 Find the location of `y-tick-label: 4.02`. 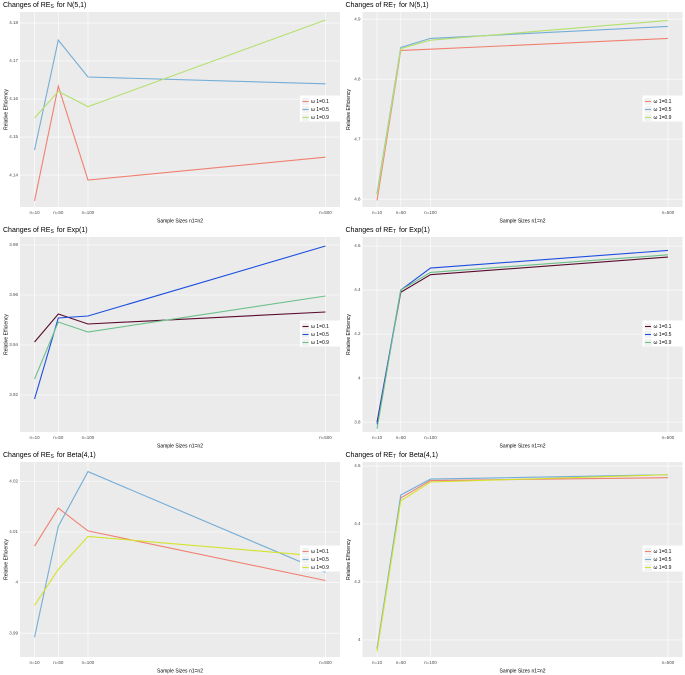

y-tick-label: 4.02 is located at coordinates (13, 480).